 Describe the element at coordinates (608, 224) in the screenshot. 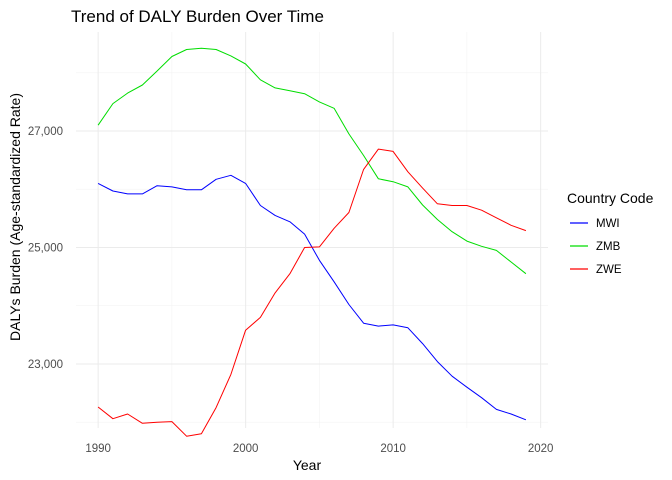

I see `legend-label-mwi: MWI` at that location.